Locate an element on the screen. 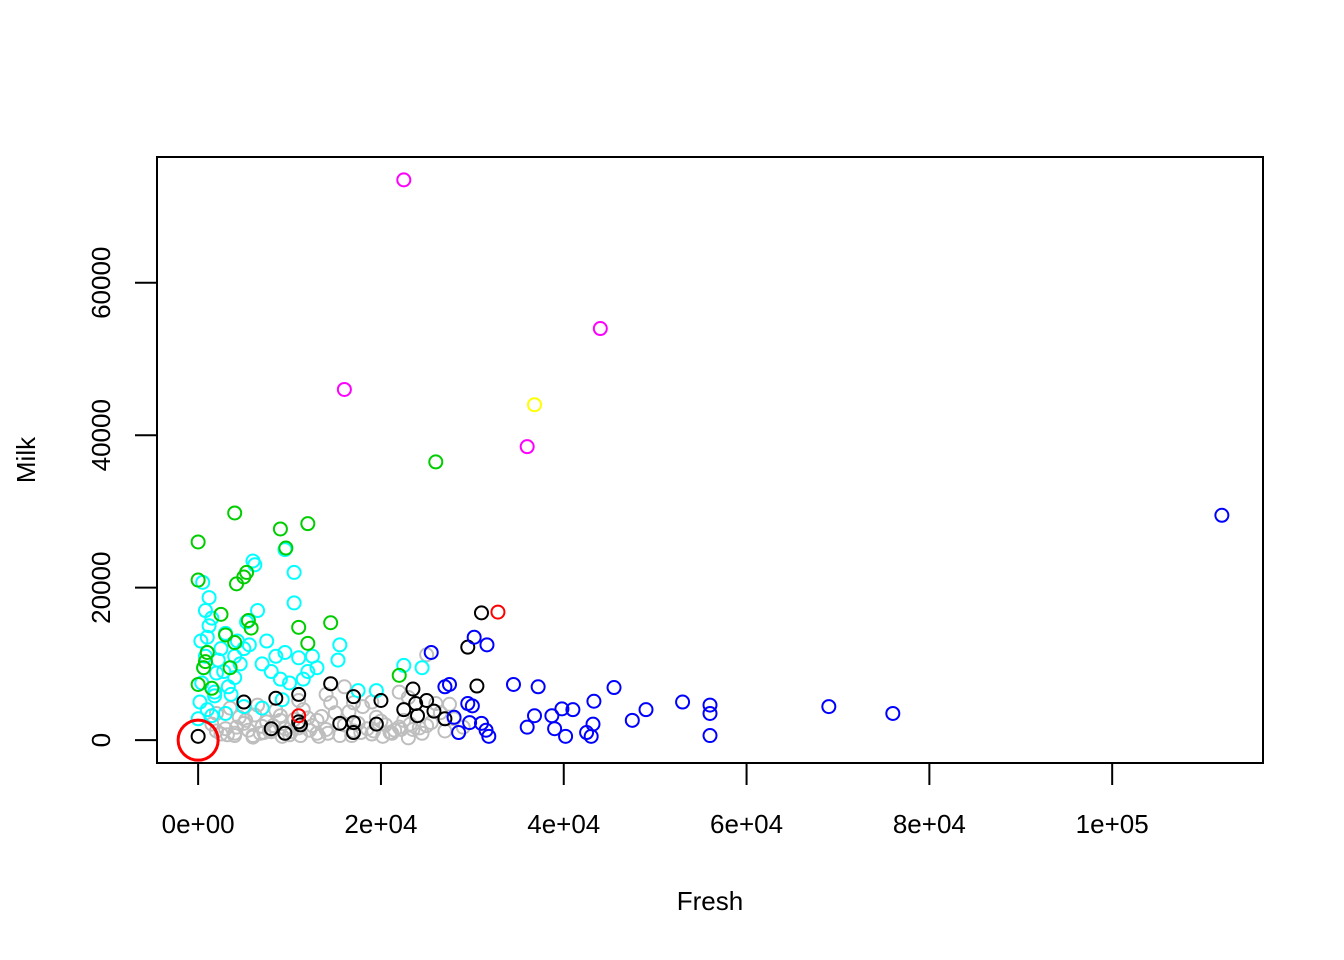  x-tick-label: 8e+04 is located at coordinates (929, 824).